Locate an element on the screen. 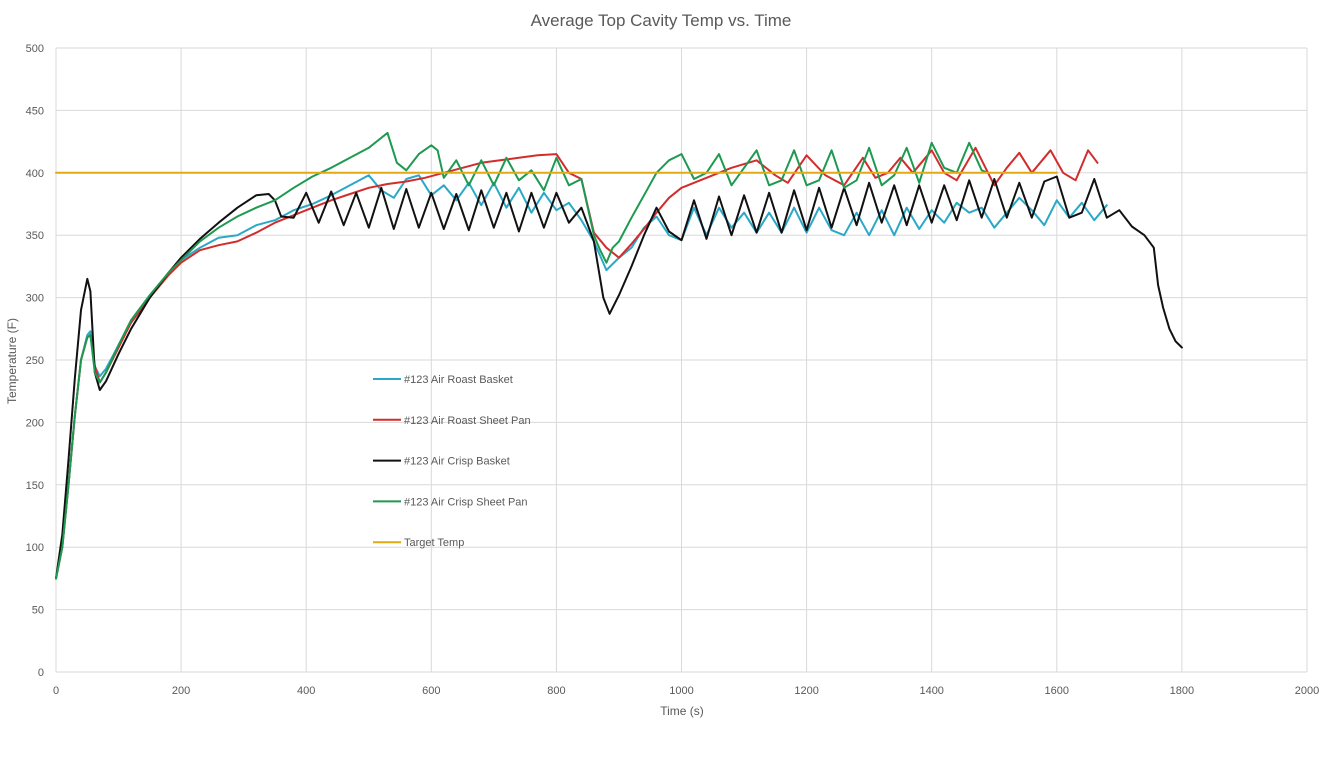 This screenshot has width=1328, height=770. y-tick-label: 150 is located at coordinates (35, 486).